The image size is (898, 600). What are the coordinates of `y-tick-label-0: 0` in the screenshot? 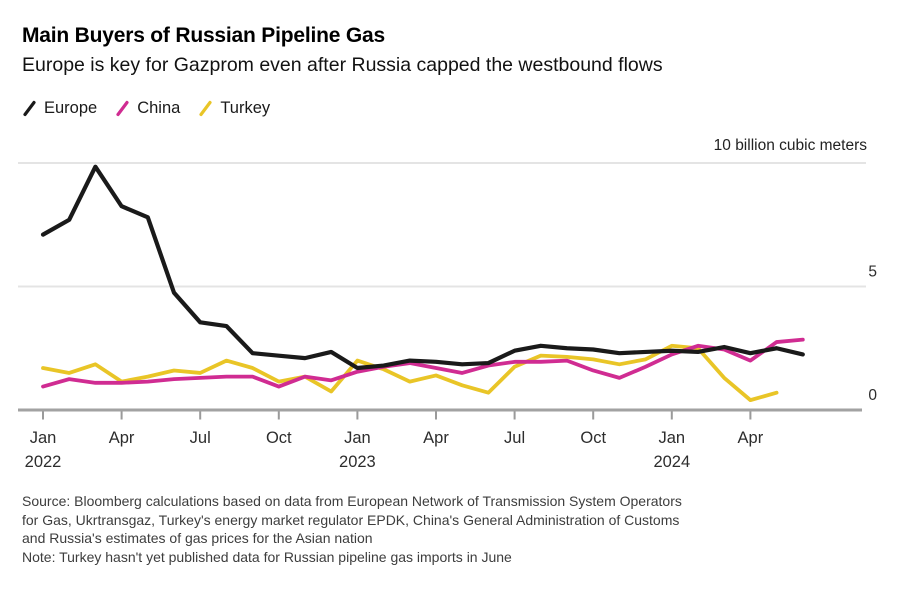 It's located at (872, 395).